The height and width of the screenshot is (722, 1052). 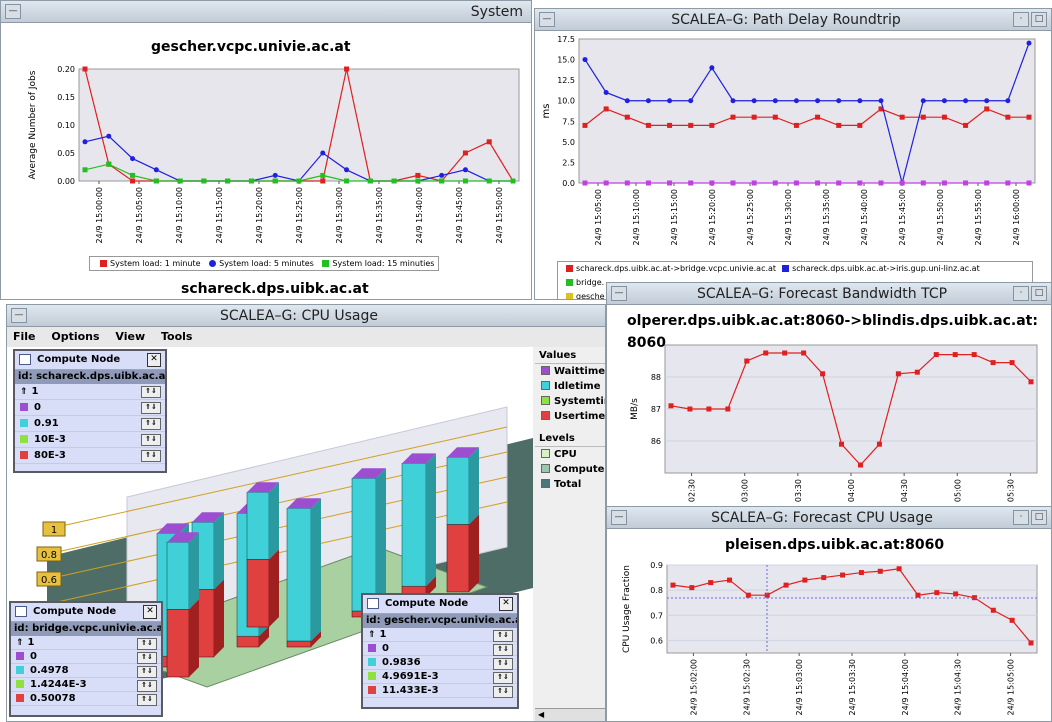 I want to click on scroll-left-icon: ◀, so click(x=541, y=714).